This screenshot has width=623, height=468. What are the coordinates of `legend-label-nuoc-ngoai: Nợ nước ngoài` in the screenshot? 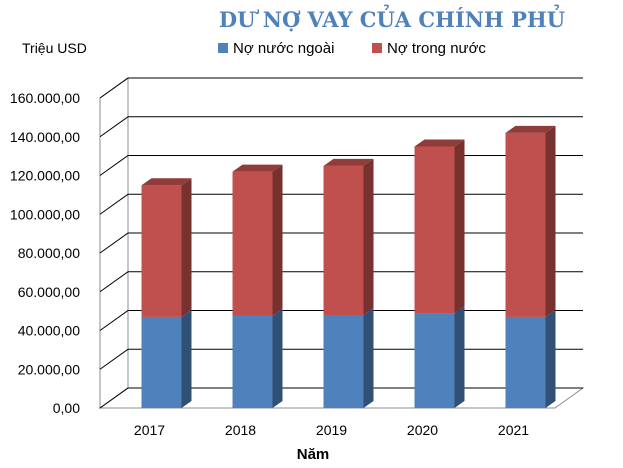 It's located at (283, 48).